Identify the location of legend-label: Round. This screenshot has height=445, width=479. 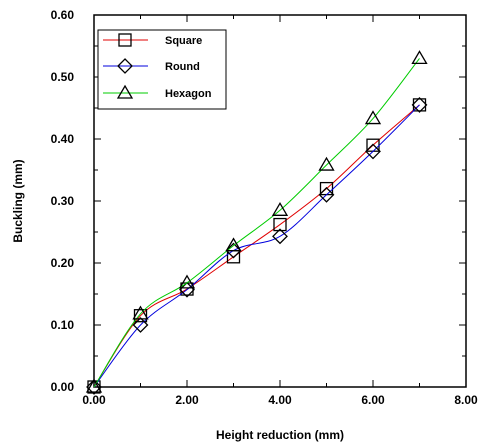
(182, 67).